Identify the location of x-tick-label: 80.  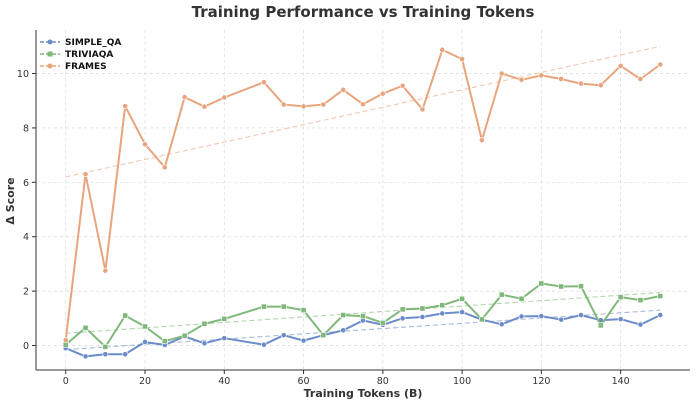
(383, 381).